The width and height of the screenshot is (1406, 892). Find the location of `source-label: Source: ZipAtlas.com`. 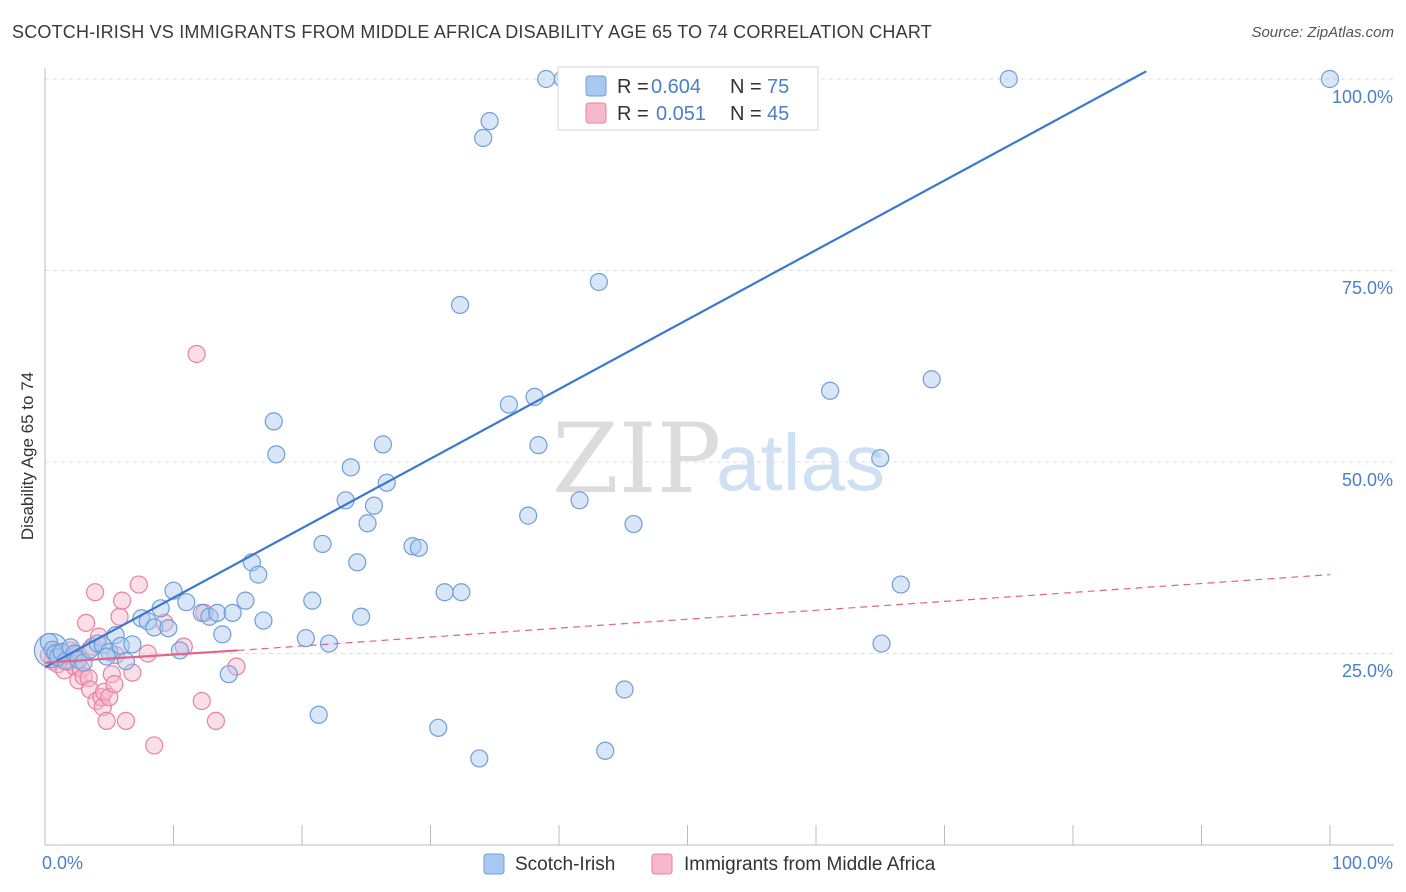

source-label: Source: ZipAtlas.com is located at coordinates (1322, 32).